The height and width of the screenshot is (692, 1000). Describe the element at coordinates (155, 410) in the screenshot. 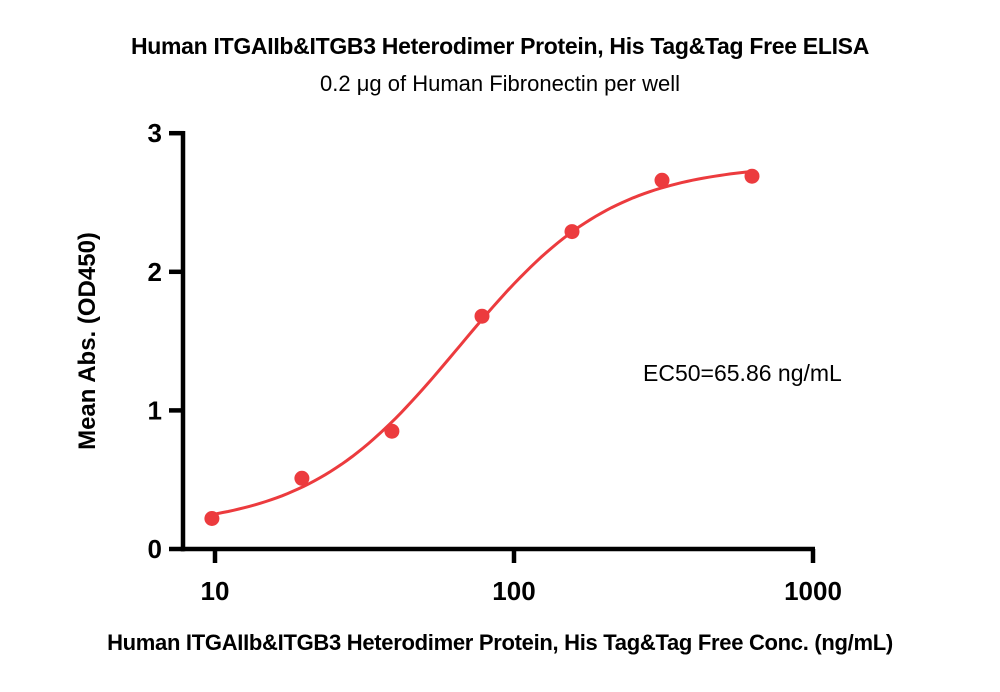

I see `y-tick-label: 1` at that location.